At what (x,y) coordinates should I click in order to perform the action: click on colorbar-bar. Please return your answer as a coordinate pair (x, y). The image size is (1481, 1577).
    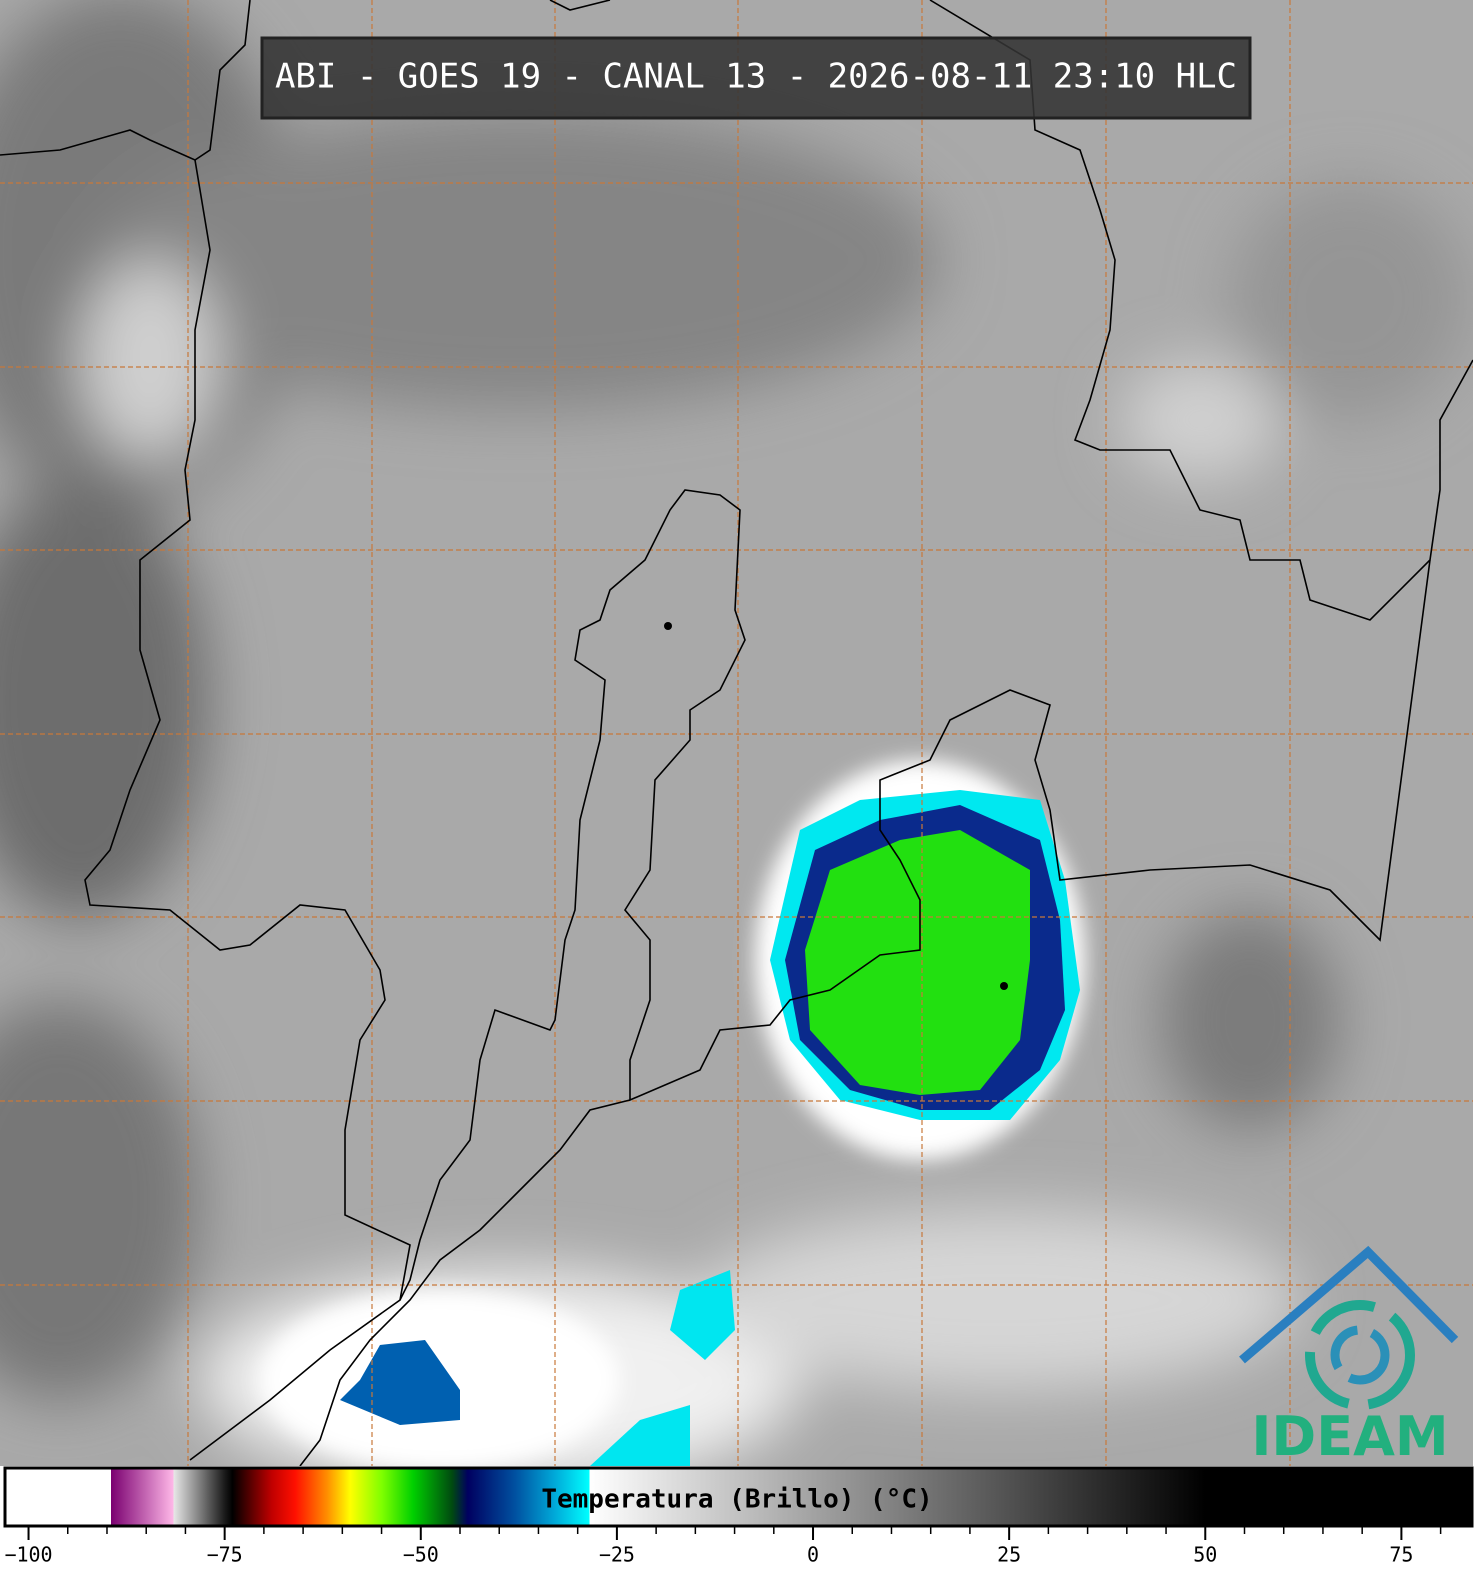
    Looking at the image, I should click on (738, 1497).